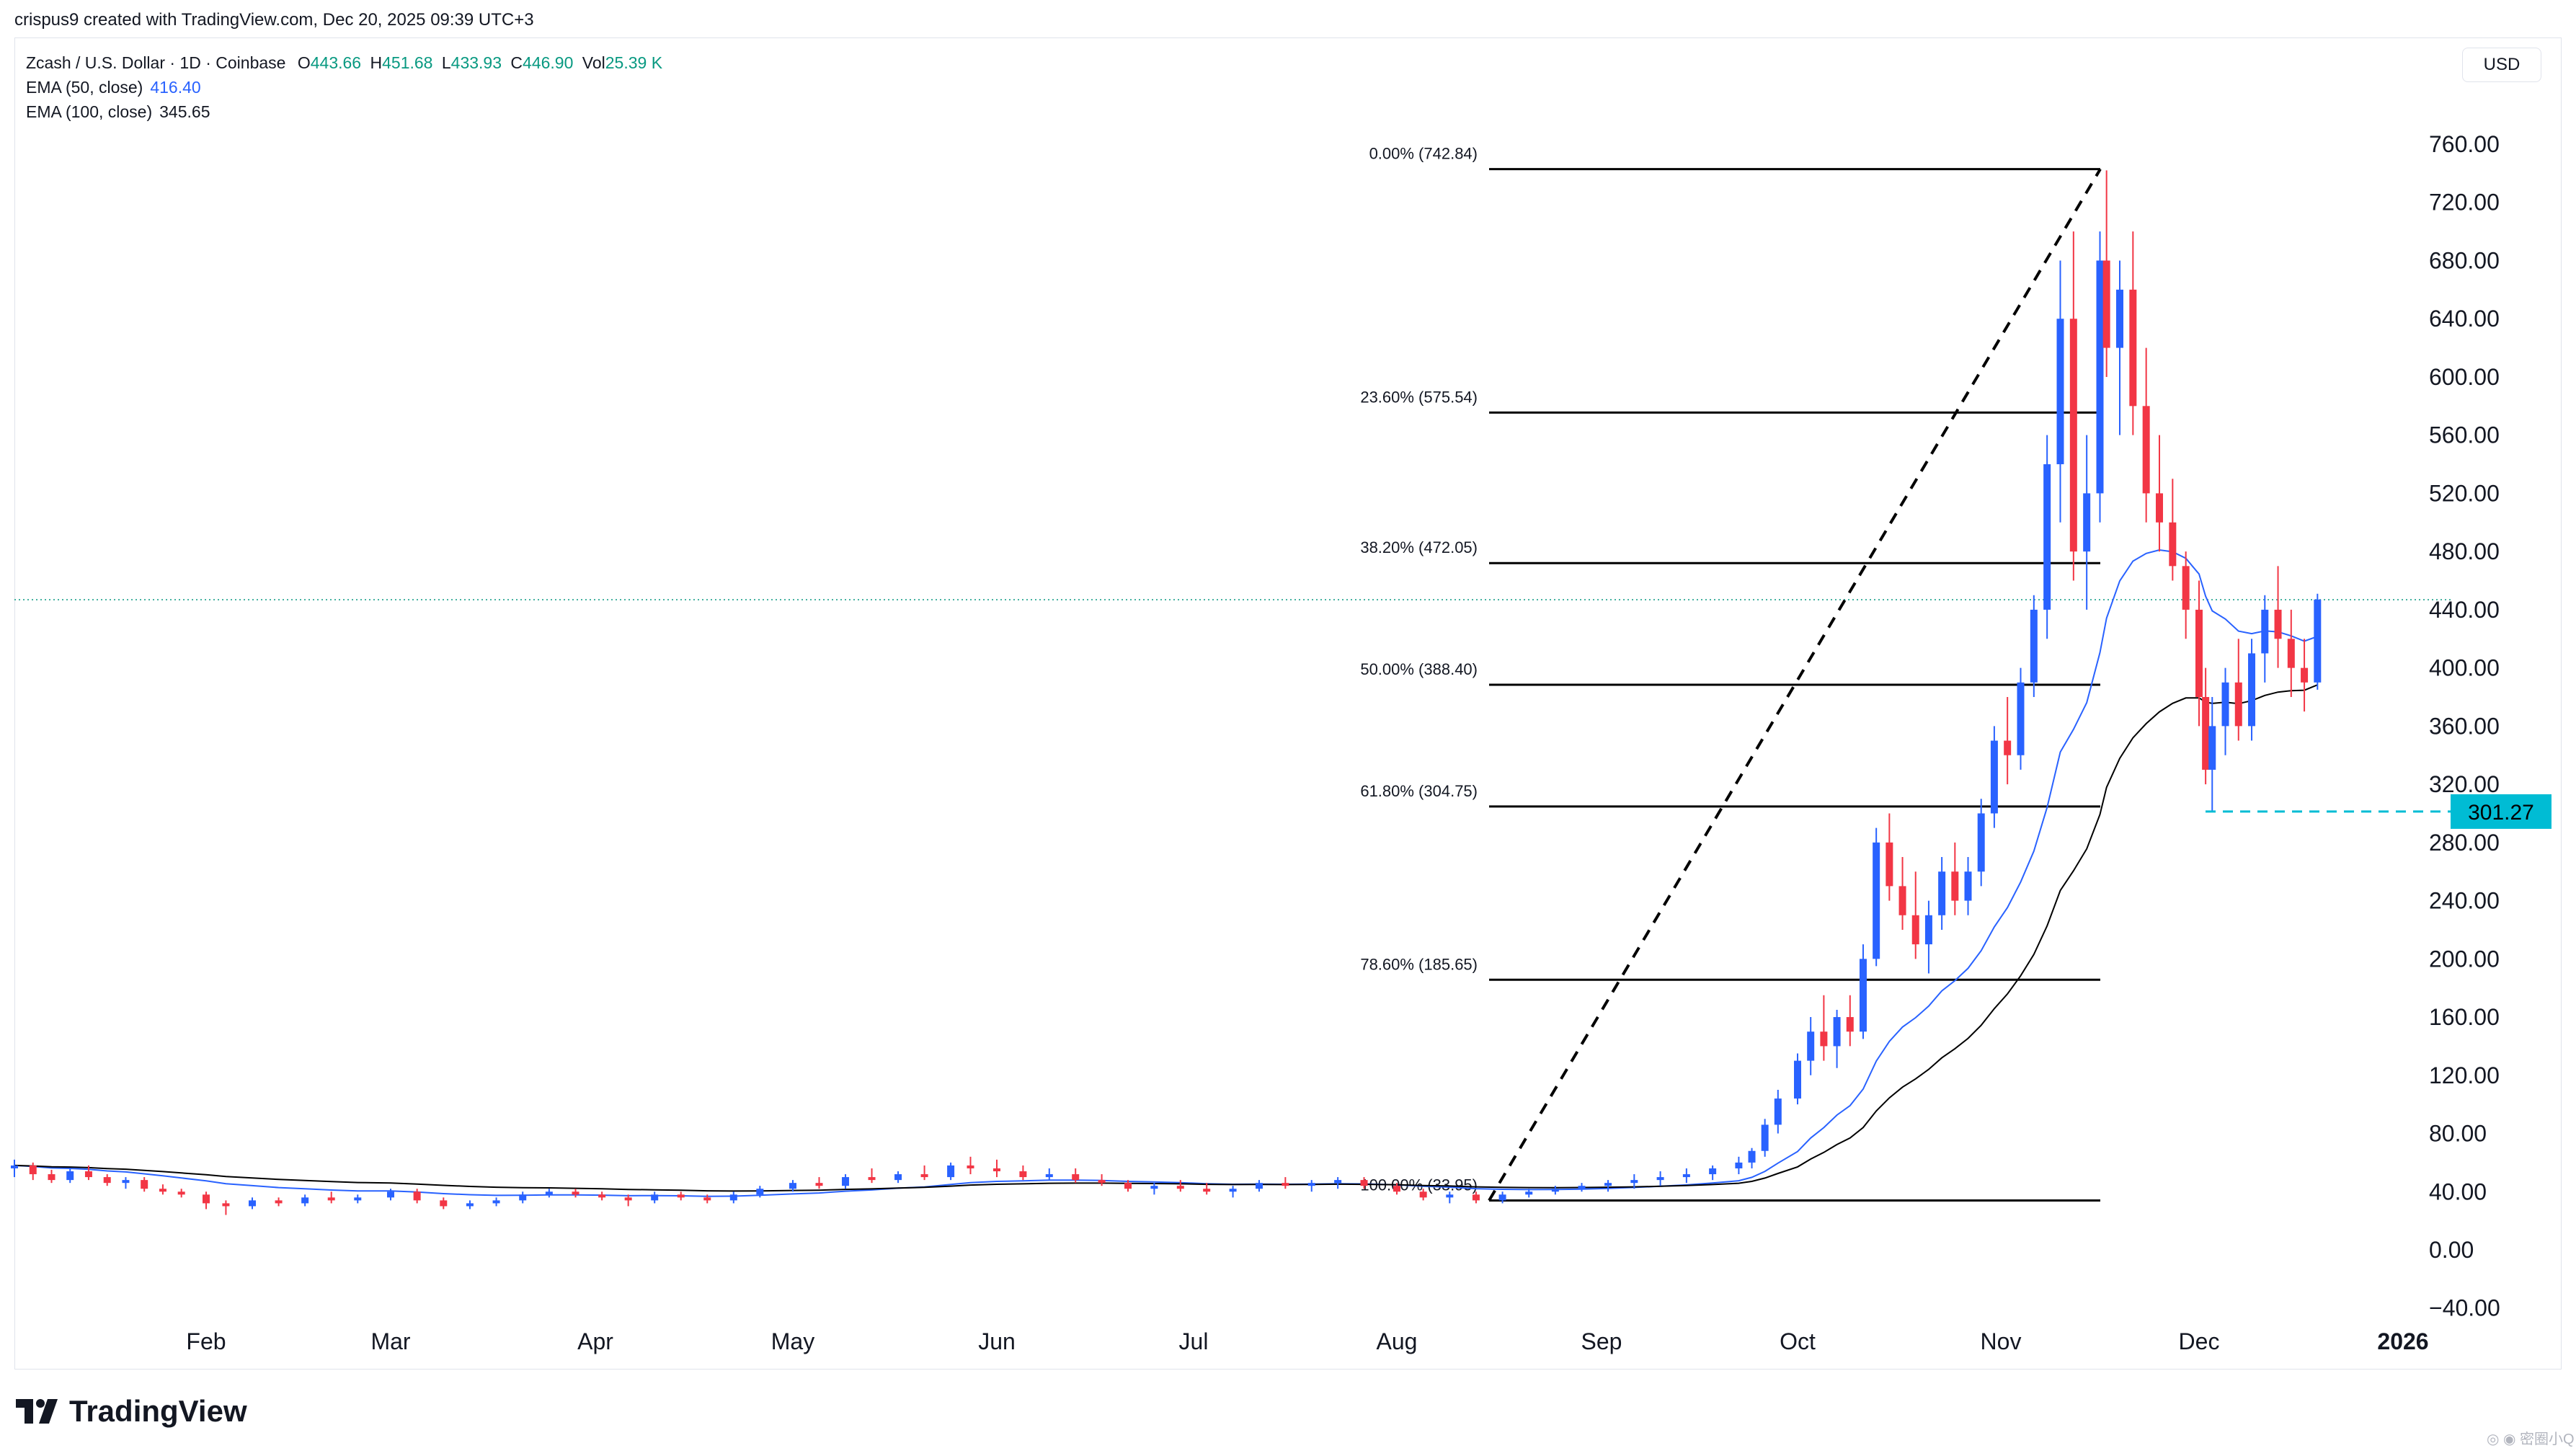  What do you see at coordinates (2402, 1341) in the screenshot?
I see `x-axis-tick-label: 2026` at bounding box center [2402, 1341].